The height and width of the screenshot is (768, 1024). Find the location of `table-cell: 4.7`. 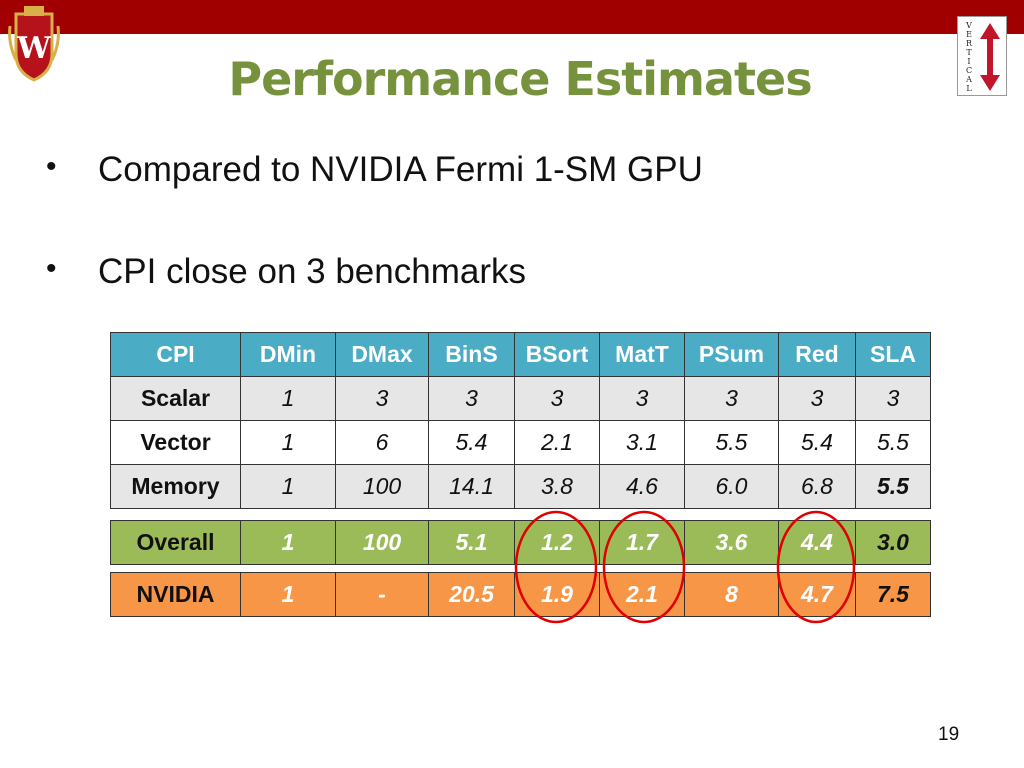

table-cell: 4.7 is located at coordinates (817, 594).